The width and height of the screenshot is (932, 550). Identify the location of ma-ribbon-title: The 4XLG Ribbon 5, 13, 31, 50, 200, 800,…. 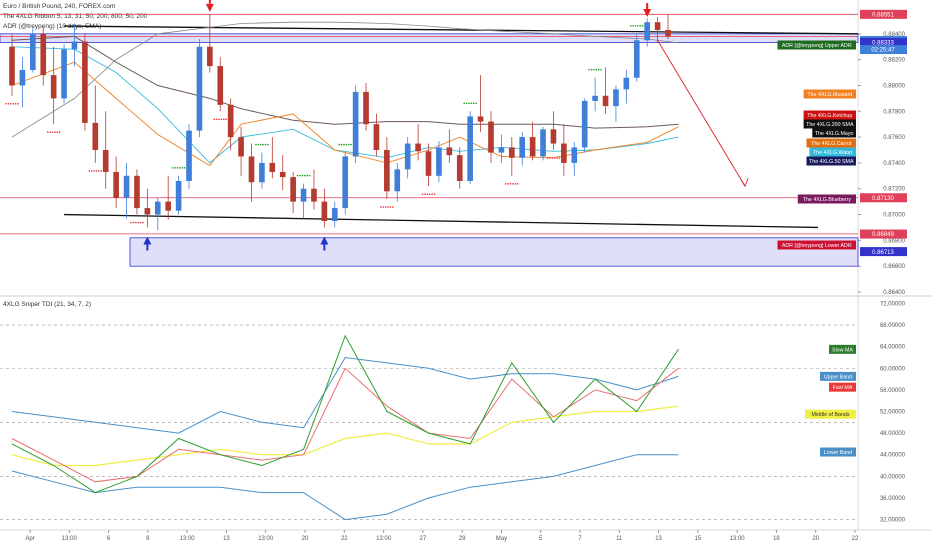
(75, 16).